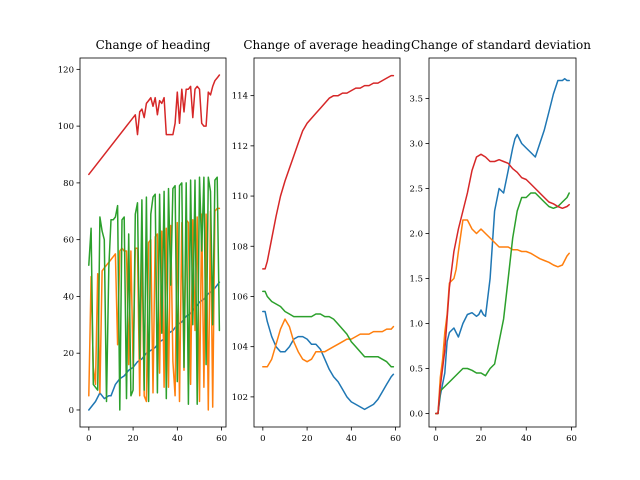  Describe the element at coordinates (240, 297) in the screenshot. I see `y-tick-label: 106` at that location.